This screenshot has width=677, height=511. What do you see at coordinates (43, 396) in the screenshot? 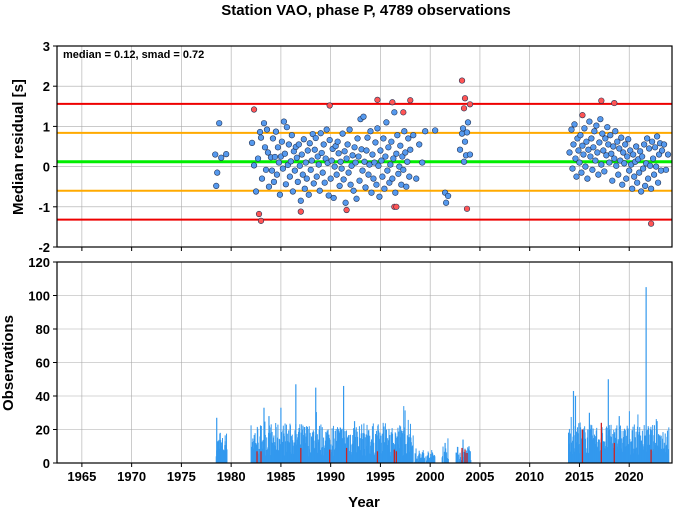
I see `y-tick-label: 40` at bounding box center [43, 396].